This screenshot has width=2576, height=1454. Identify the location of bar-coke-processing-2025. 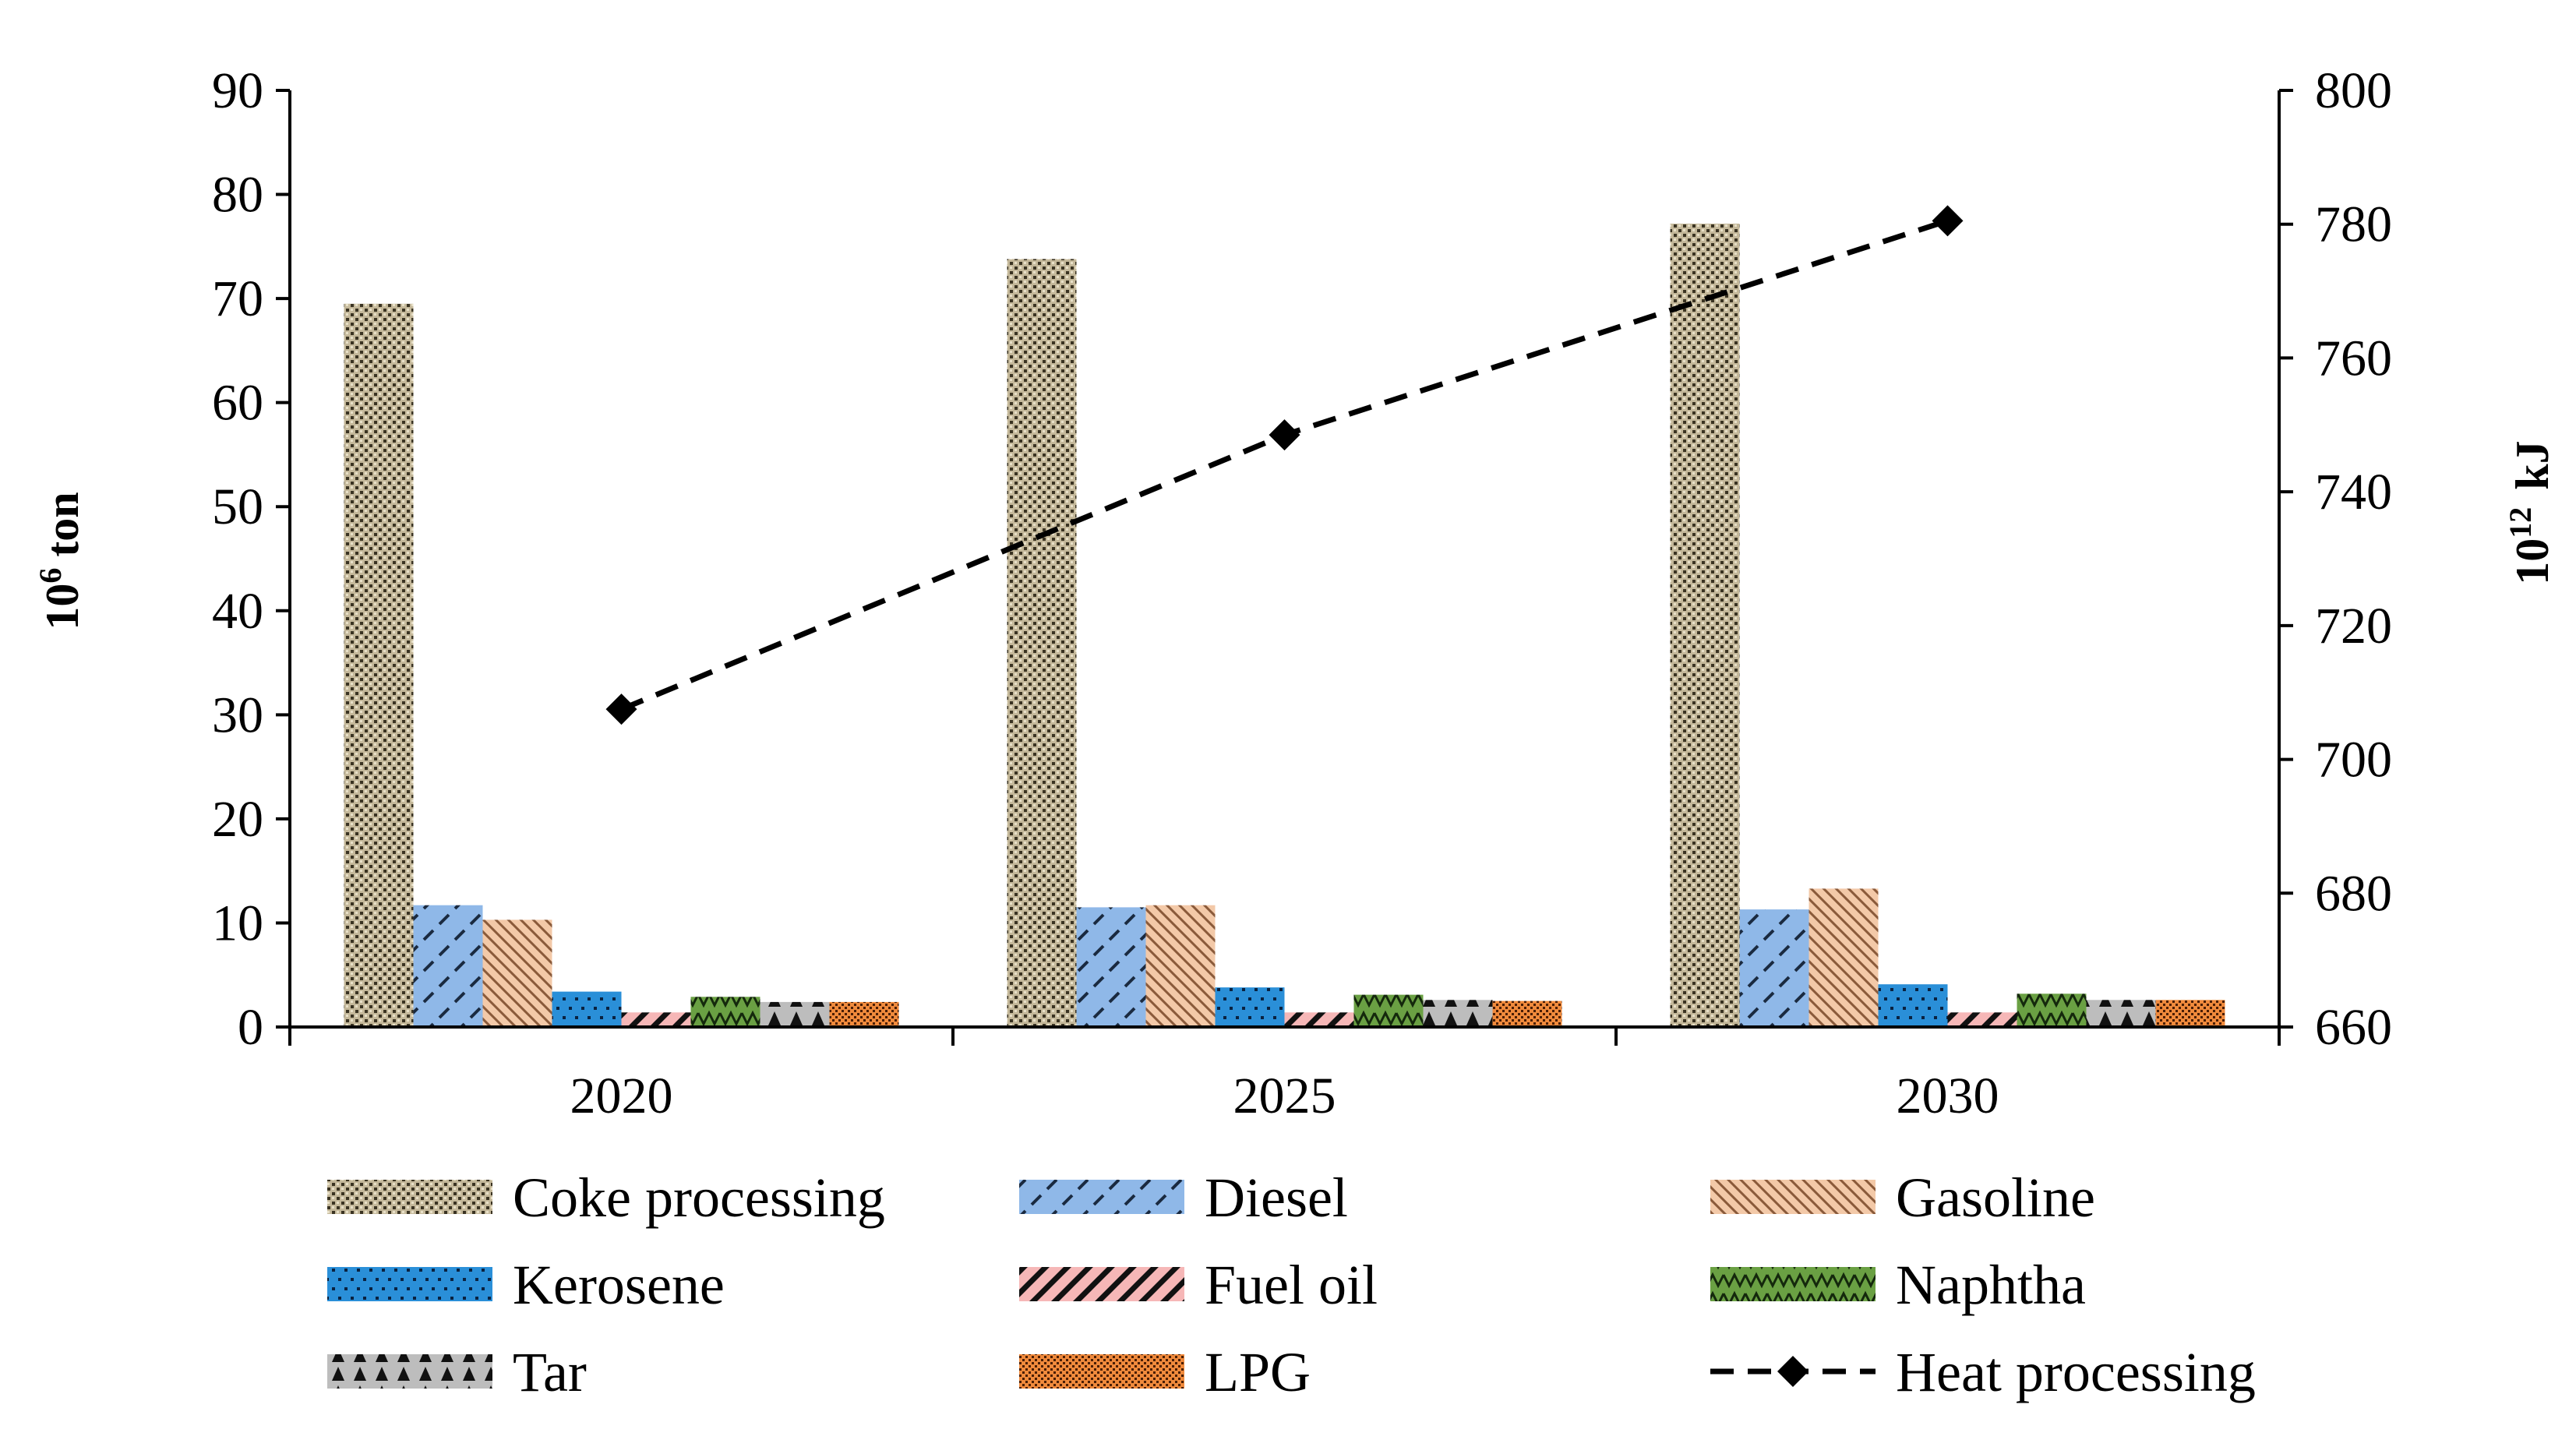
(1042, 643).